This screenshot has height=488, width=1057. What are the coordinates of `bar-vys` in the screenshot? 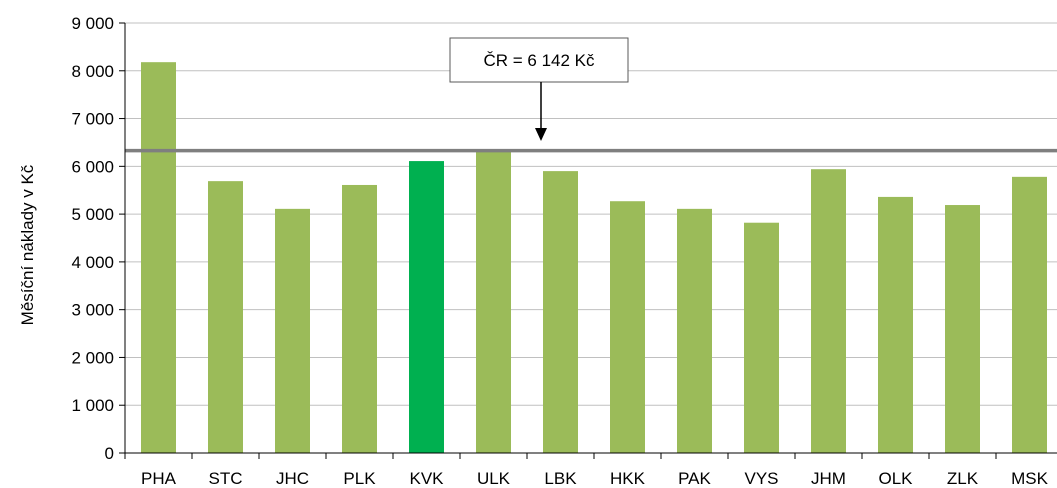 It's located at (761, 337).